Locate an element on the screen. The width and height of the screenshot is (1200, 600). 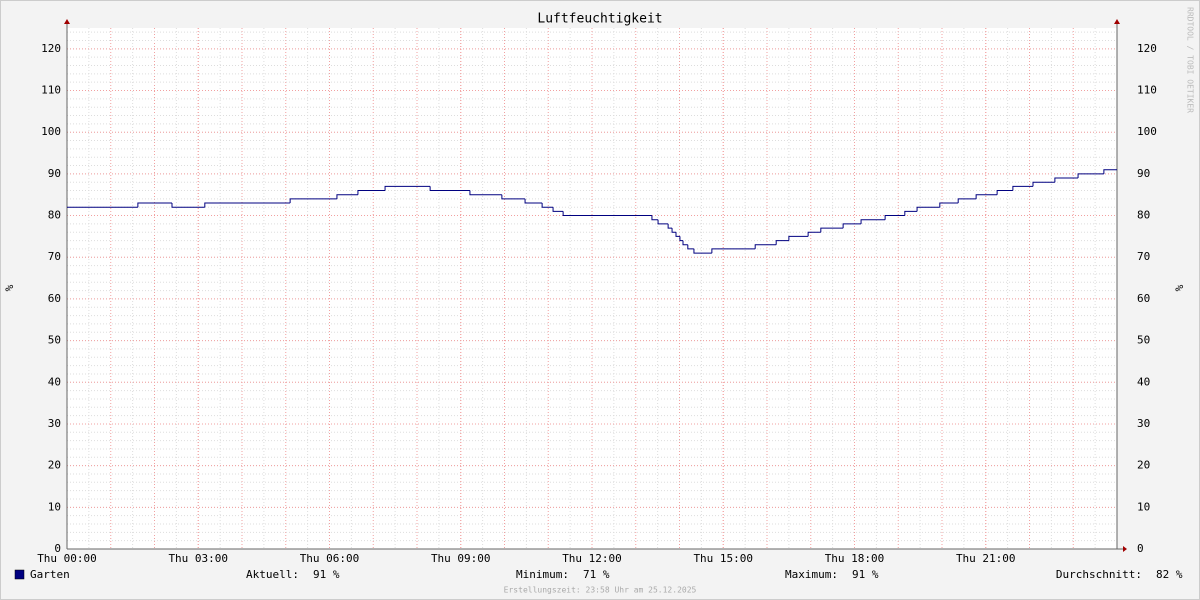
y-tick-label: 40 is located at coordinates (54, 381).